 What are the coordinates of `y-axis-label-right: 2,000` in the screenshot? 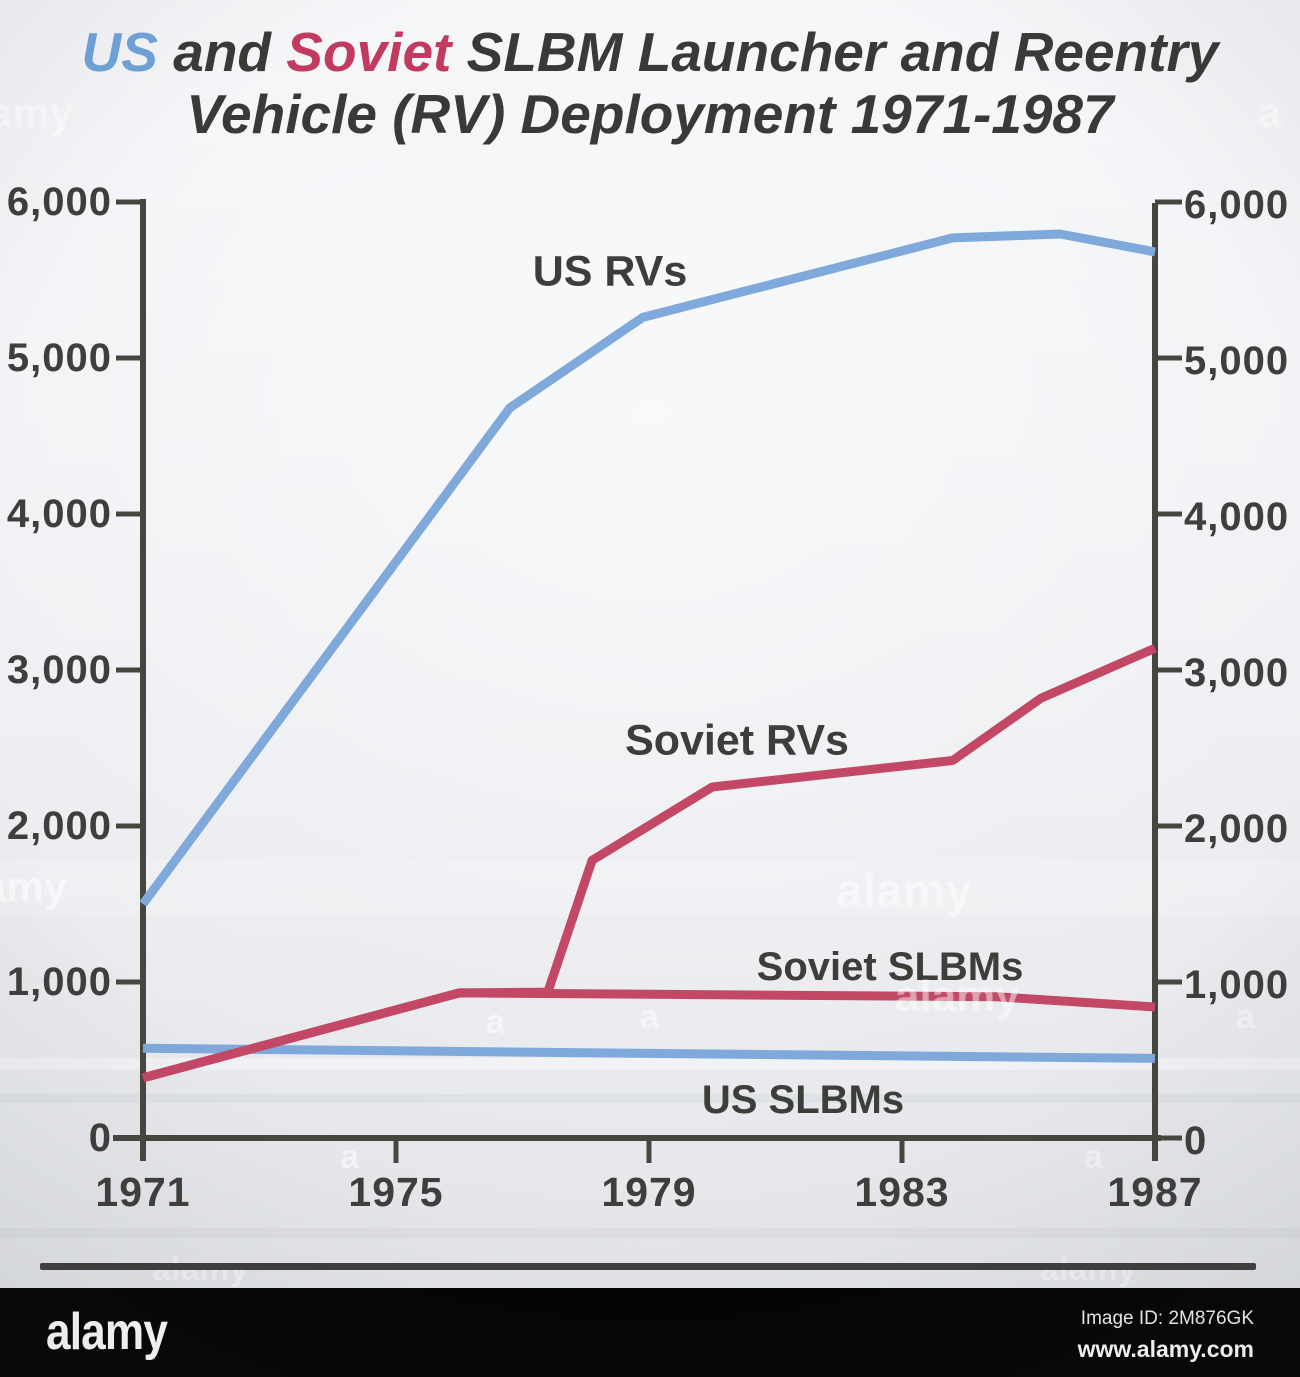 It's located at (1237, 829).